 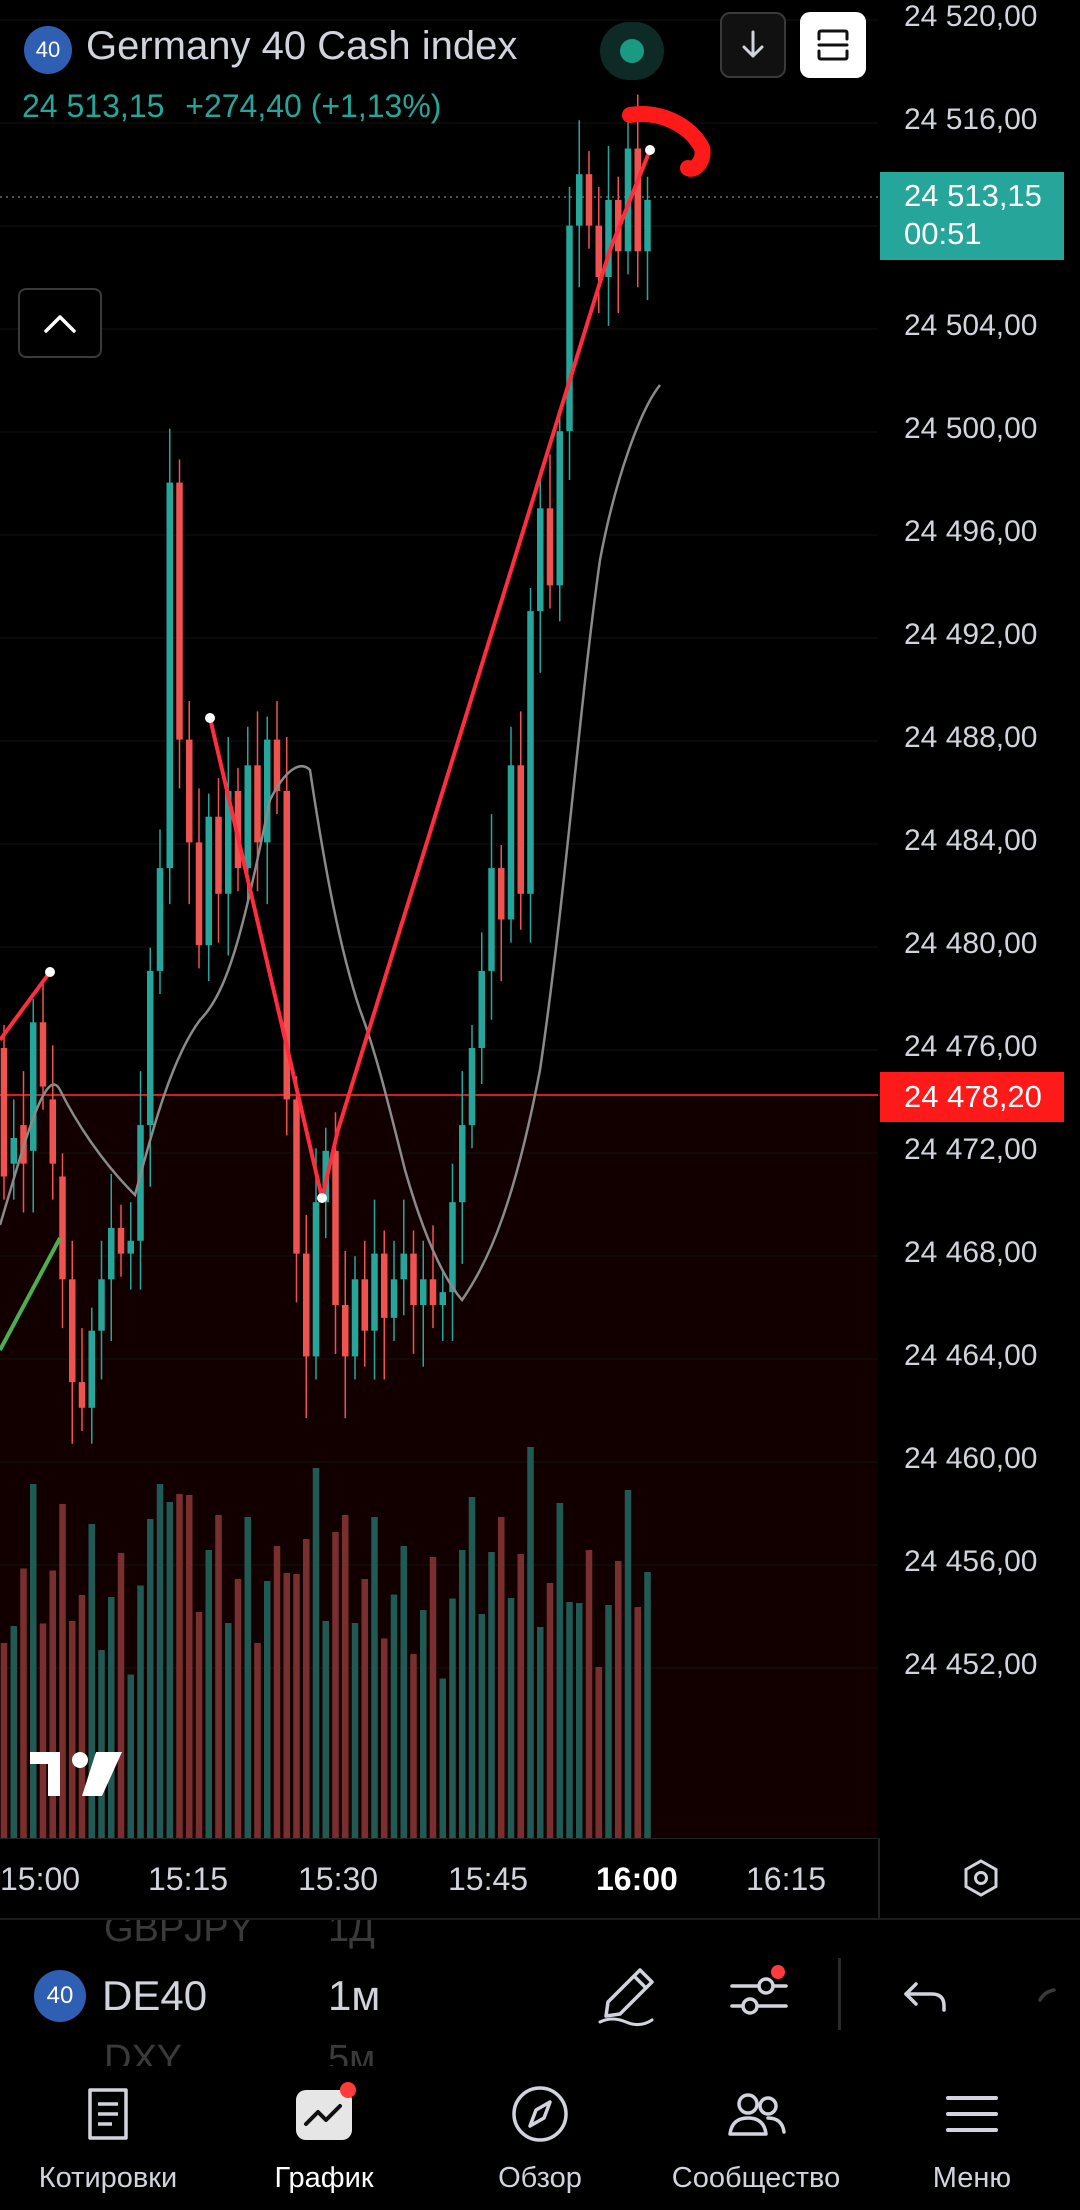 I want to click on price-change: +274,40 (+1,13%), so click(x=313, y=106).